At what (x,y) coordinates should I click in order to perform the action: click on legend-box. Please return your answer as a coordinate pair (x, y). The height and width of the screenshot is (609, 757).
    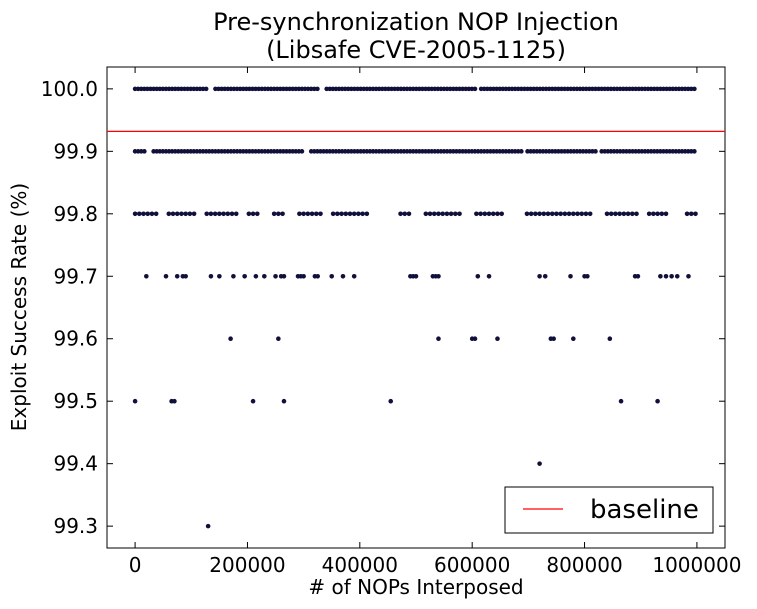
    Looking at the image, I should click on (609, 510).